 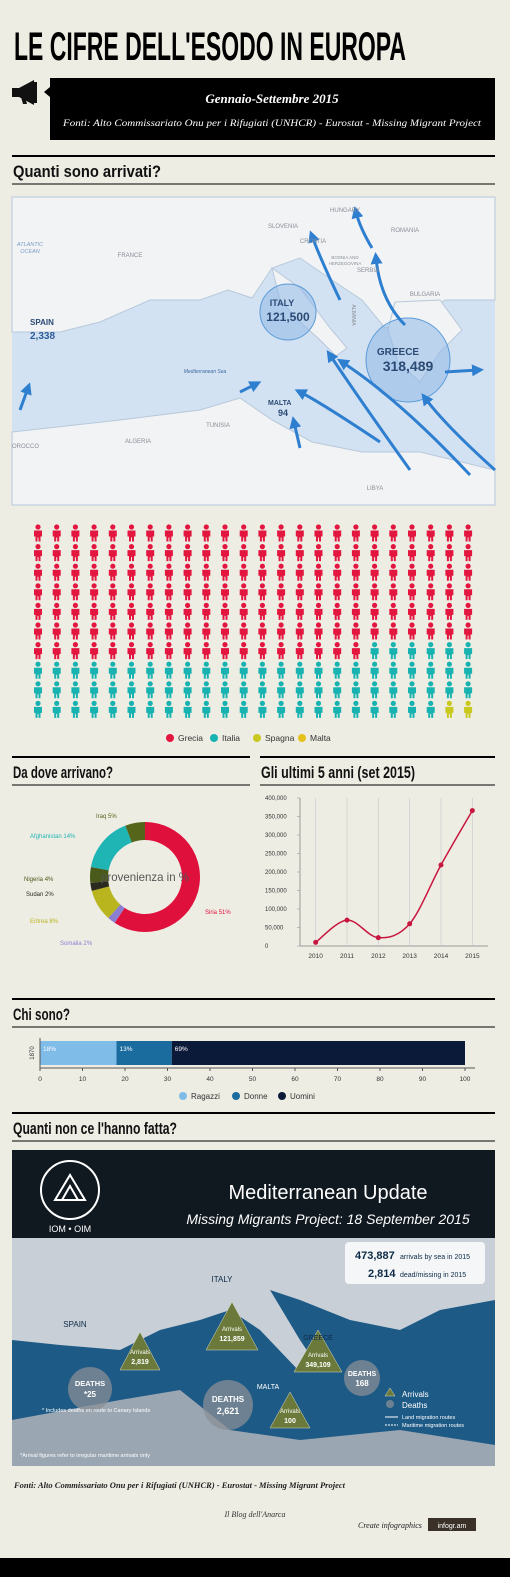 I want to click on iom-label: Land migration routes, so click(x=428, y=1418).